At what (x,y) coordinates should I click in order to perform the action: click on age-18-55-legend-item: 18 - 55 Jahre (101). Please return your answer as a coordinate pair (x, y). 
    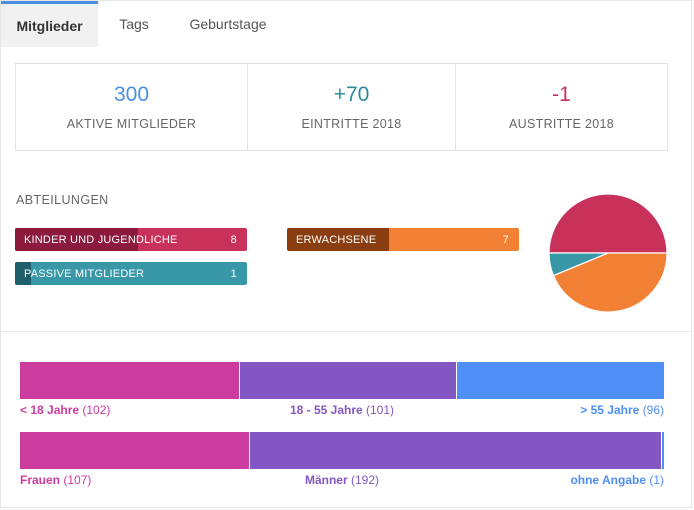
    Looking at the image, I should click on (342, 410).